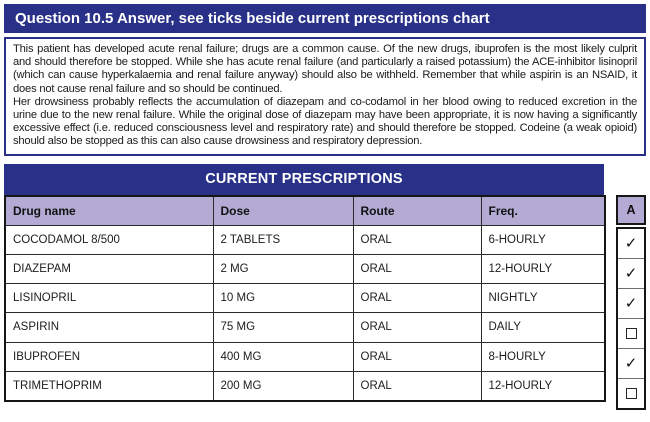 The image size is (650, 422). I want to click on column-header-drug-name: Drug name, so click(109, 210).